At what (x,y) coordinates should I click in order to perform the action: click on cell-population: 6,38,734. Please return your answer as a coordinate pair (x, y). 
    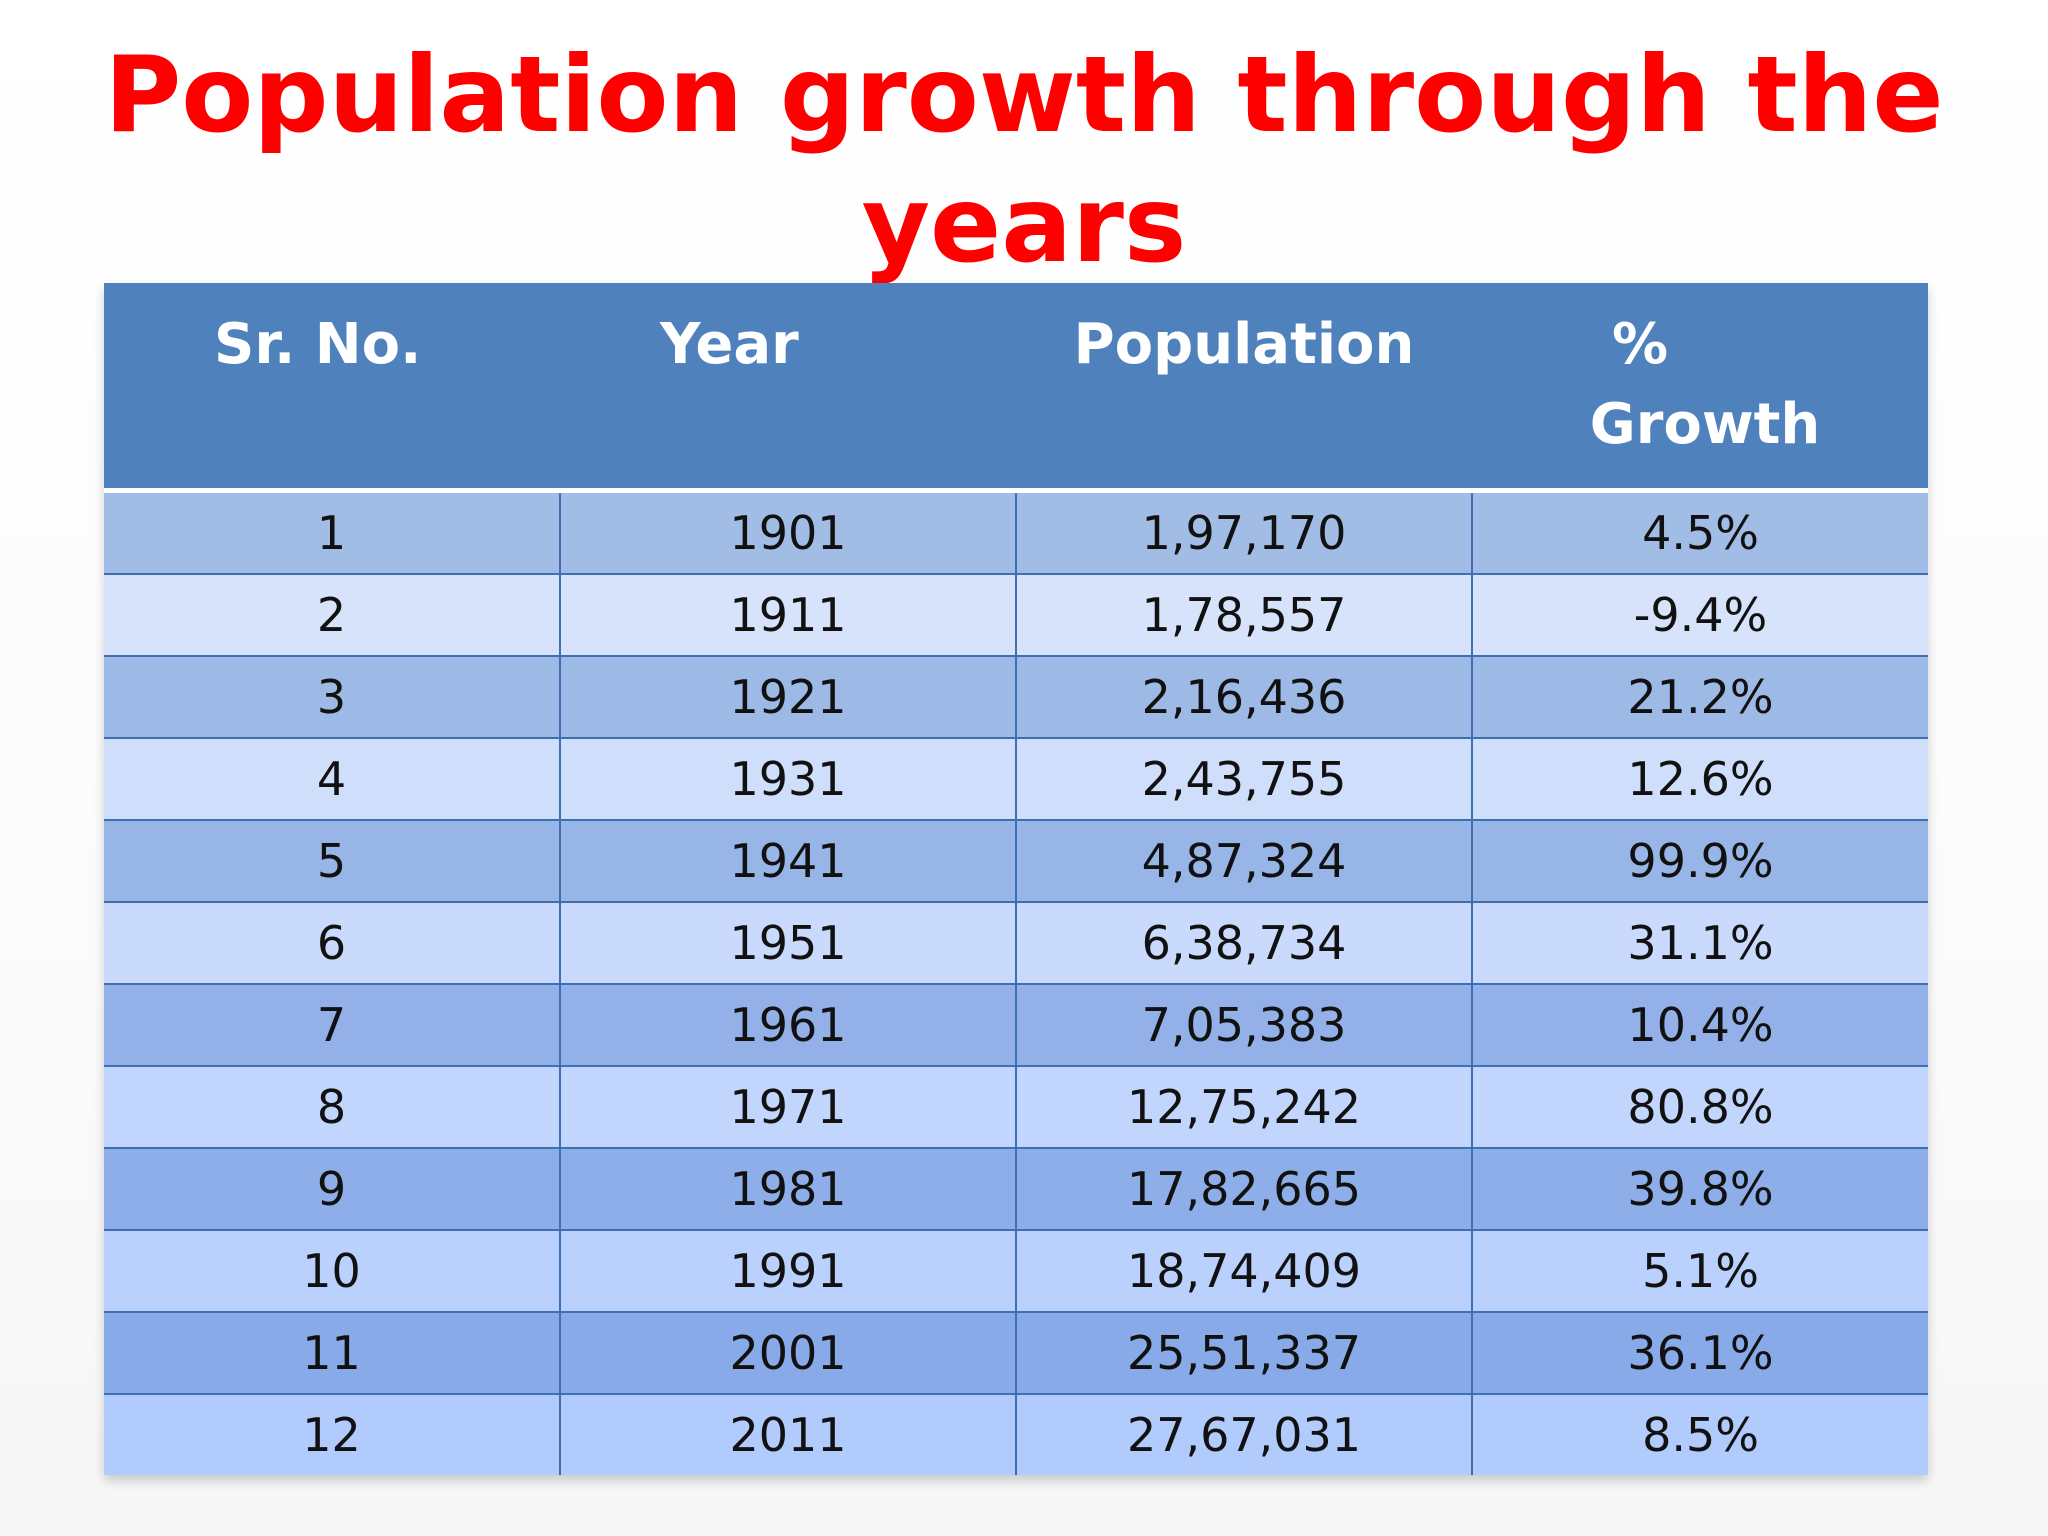
    Looking at the image, I should click on (1243, 942).